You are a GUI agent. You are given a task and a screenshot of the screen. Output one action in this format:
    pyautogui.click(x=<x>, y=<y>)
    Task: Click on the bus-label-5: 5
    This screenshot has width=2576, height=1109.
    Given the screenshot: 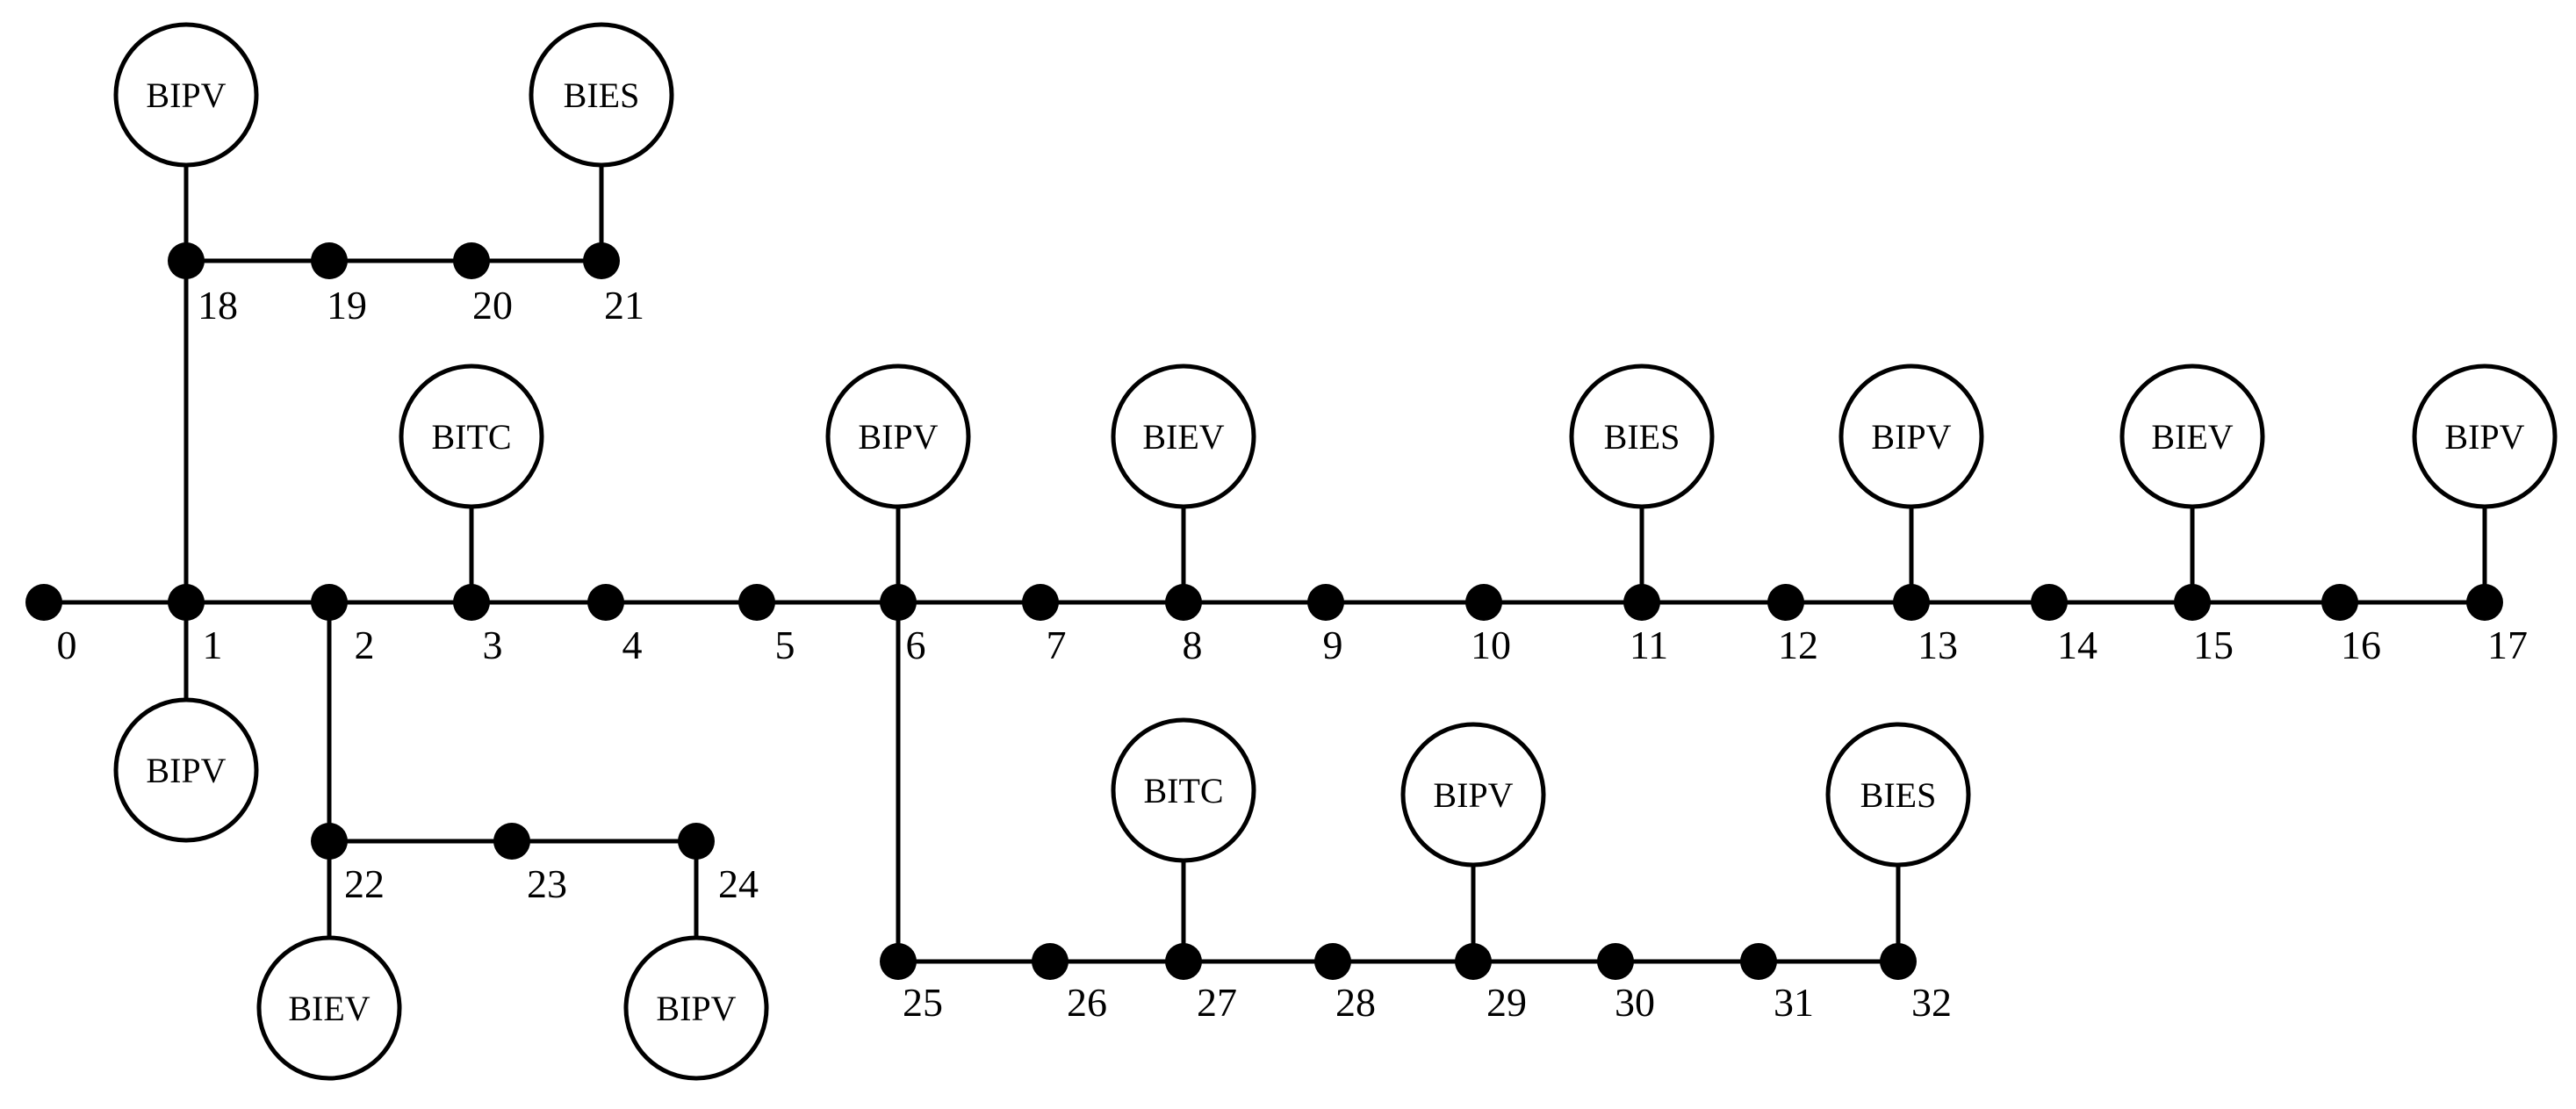 What is the action you would take?
    pyautogui.click(x=785, y=645)
    